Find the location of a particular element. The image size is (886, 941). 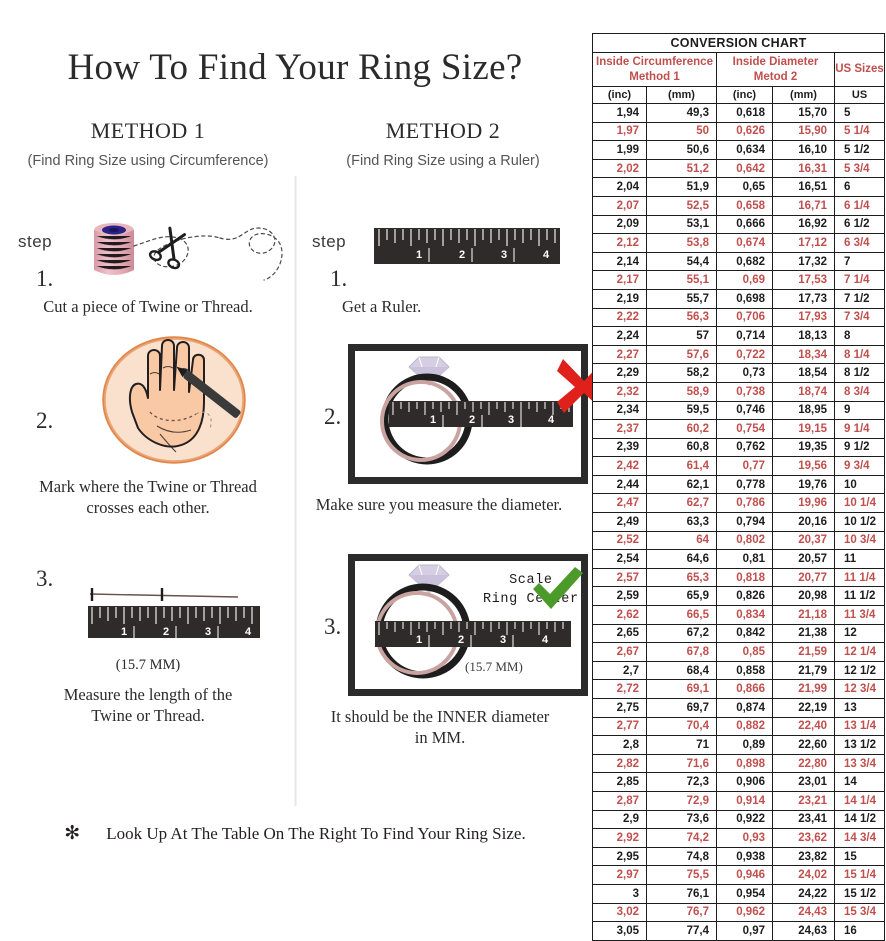

table-row: 2,09 53,1 0,666 16,92 6 1/2 is located at coordinates (739, 224).